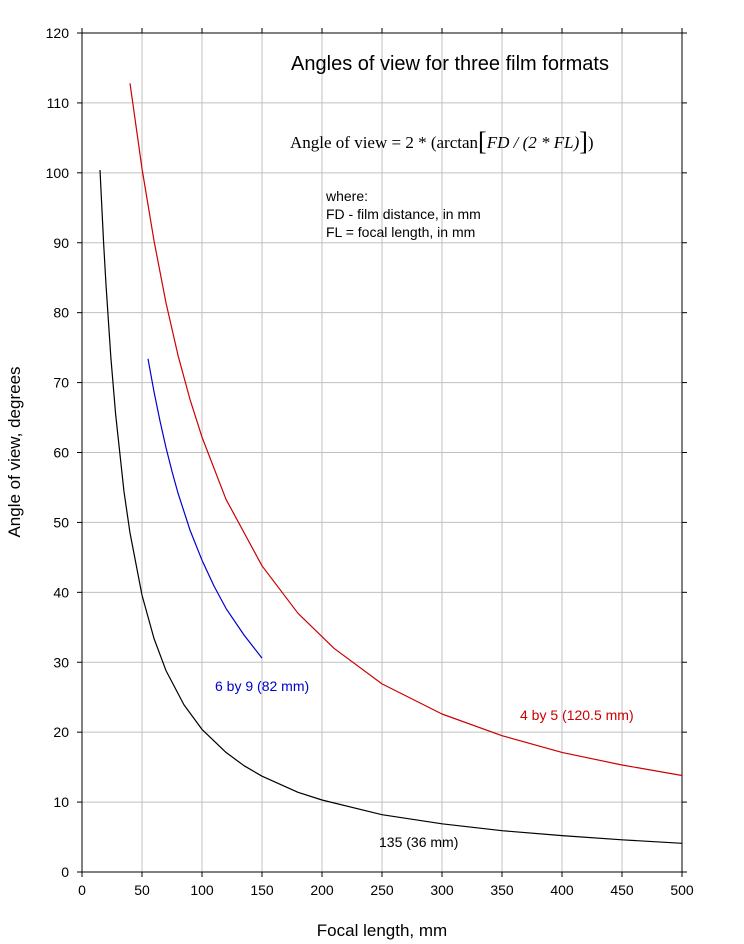  What do you see at coordinates (61, 313) in the screenshot?
I see `y-tick-label: 80` at bounding box center [61, 313].